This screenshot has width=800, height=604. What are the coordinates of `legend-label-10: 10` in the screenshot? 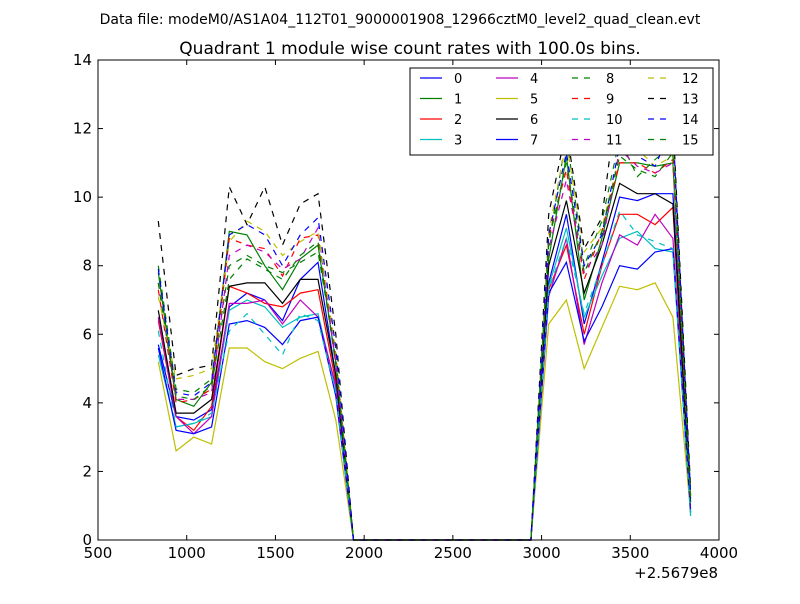 It's located at (614, 120).